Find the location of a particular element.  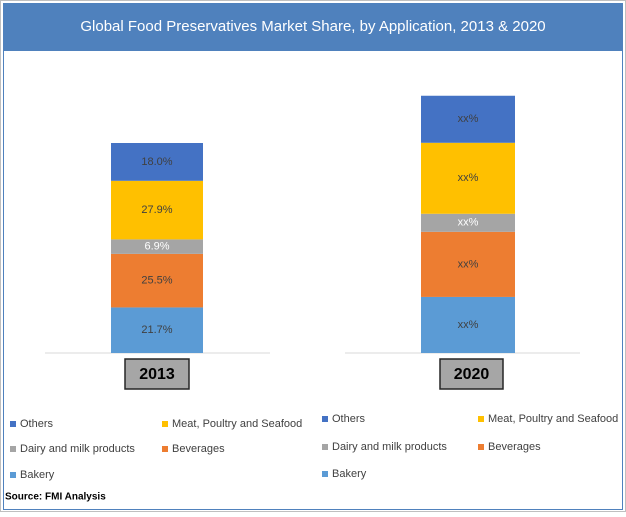

category-label: 2013 is located at coordinates (157, 374).